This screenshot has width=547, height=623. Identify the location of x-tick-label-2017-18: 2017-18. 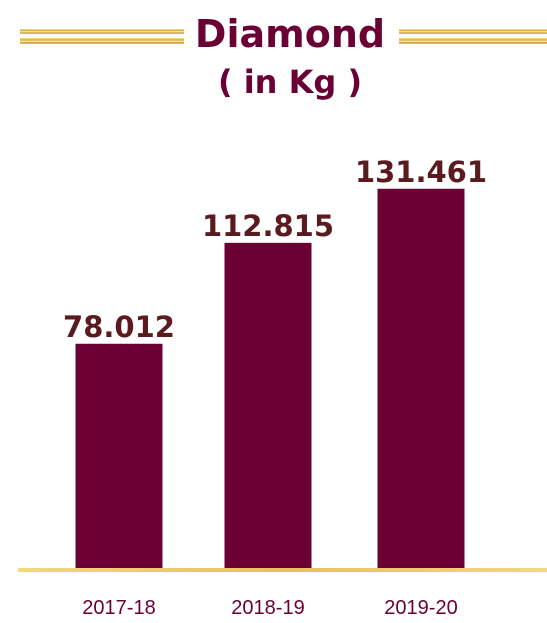
(118, 608).